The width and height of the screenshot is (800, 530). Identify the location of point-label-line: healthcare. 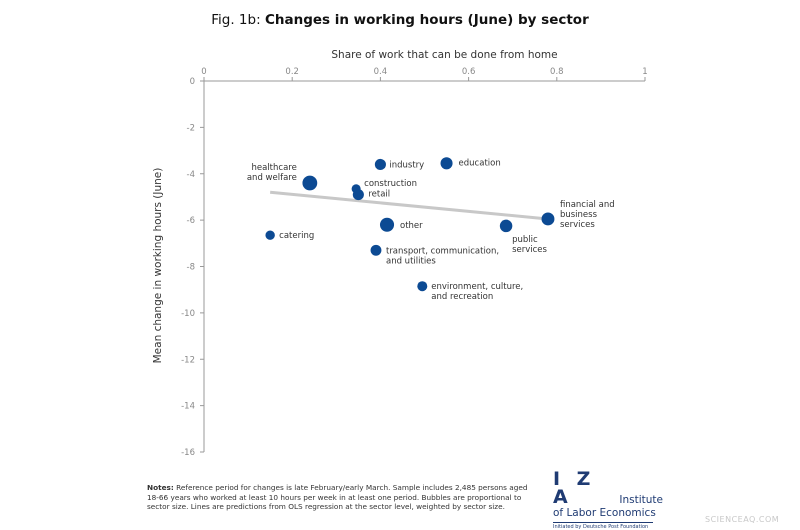
(274, 168).